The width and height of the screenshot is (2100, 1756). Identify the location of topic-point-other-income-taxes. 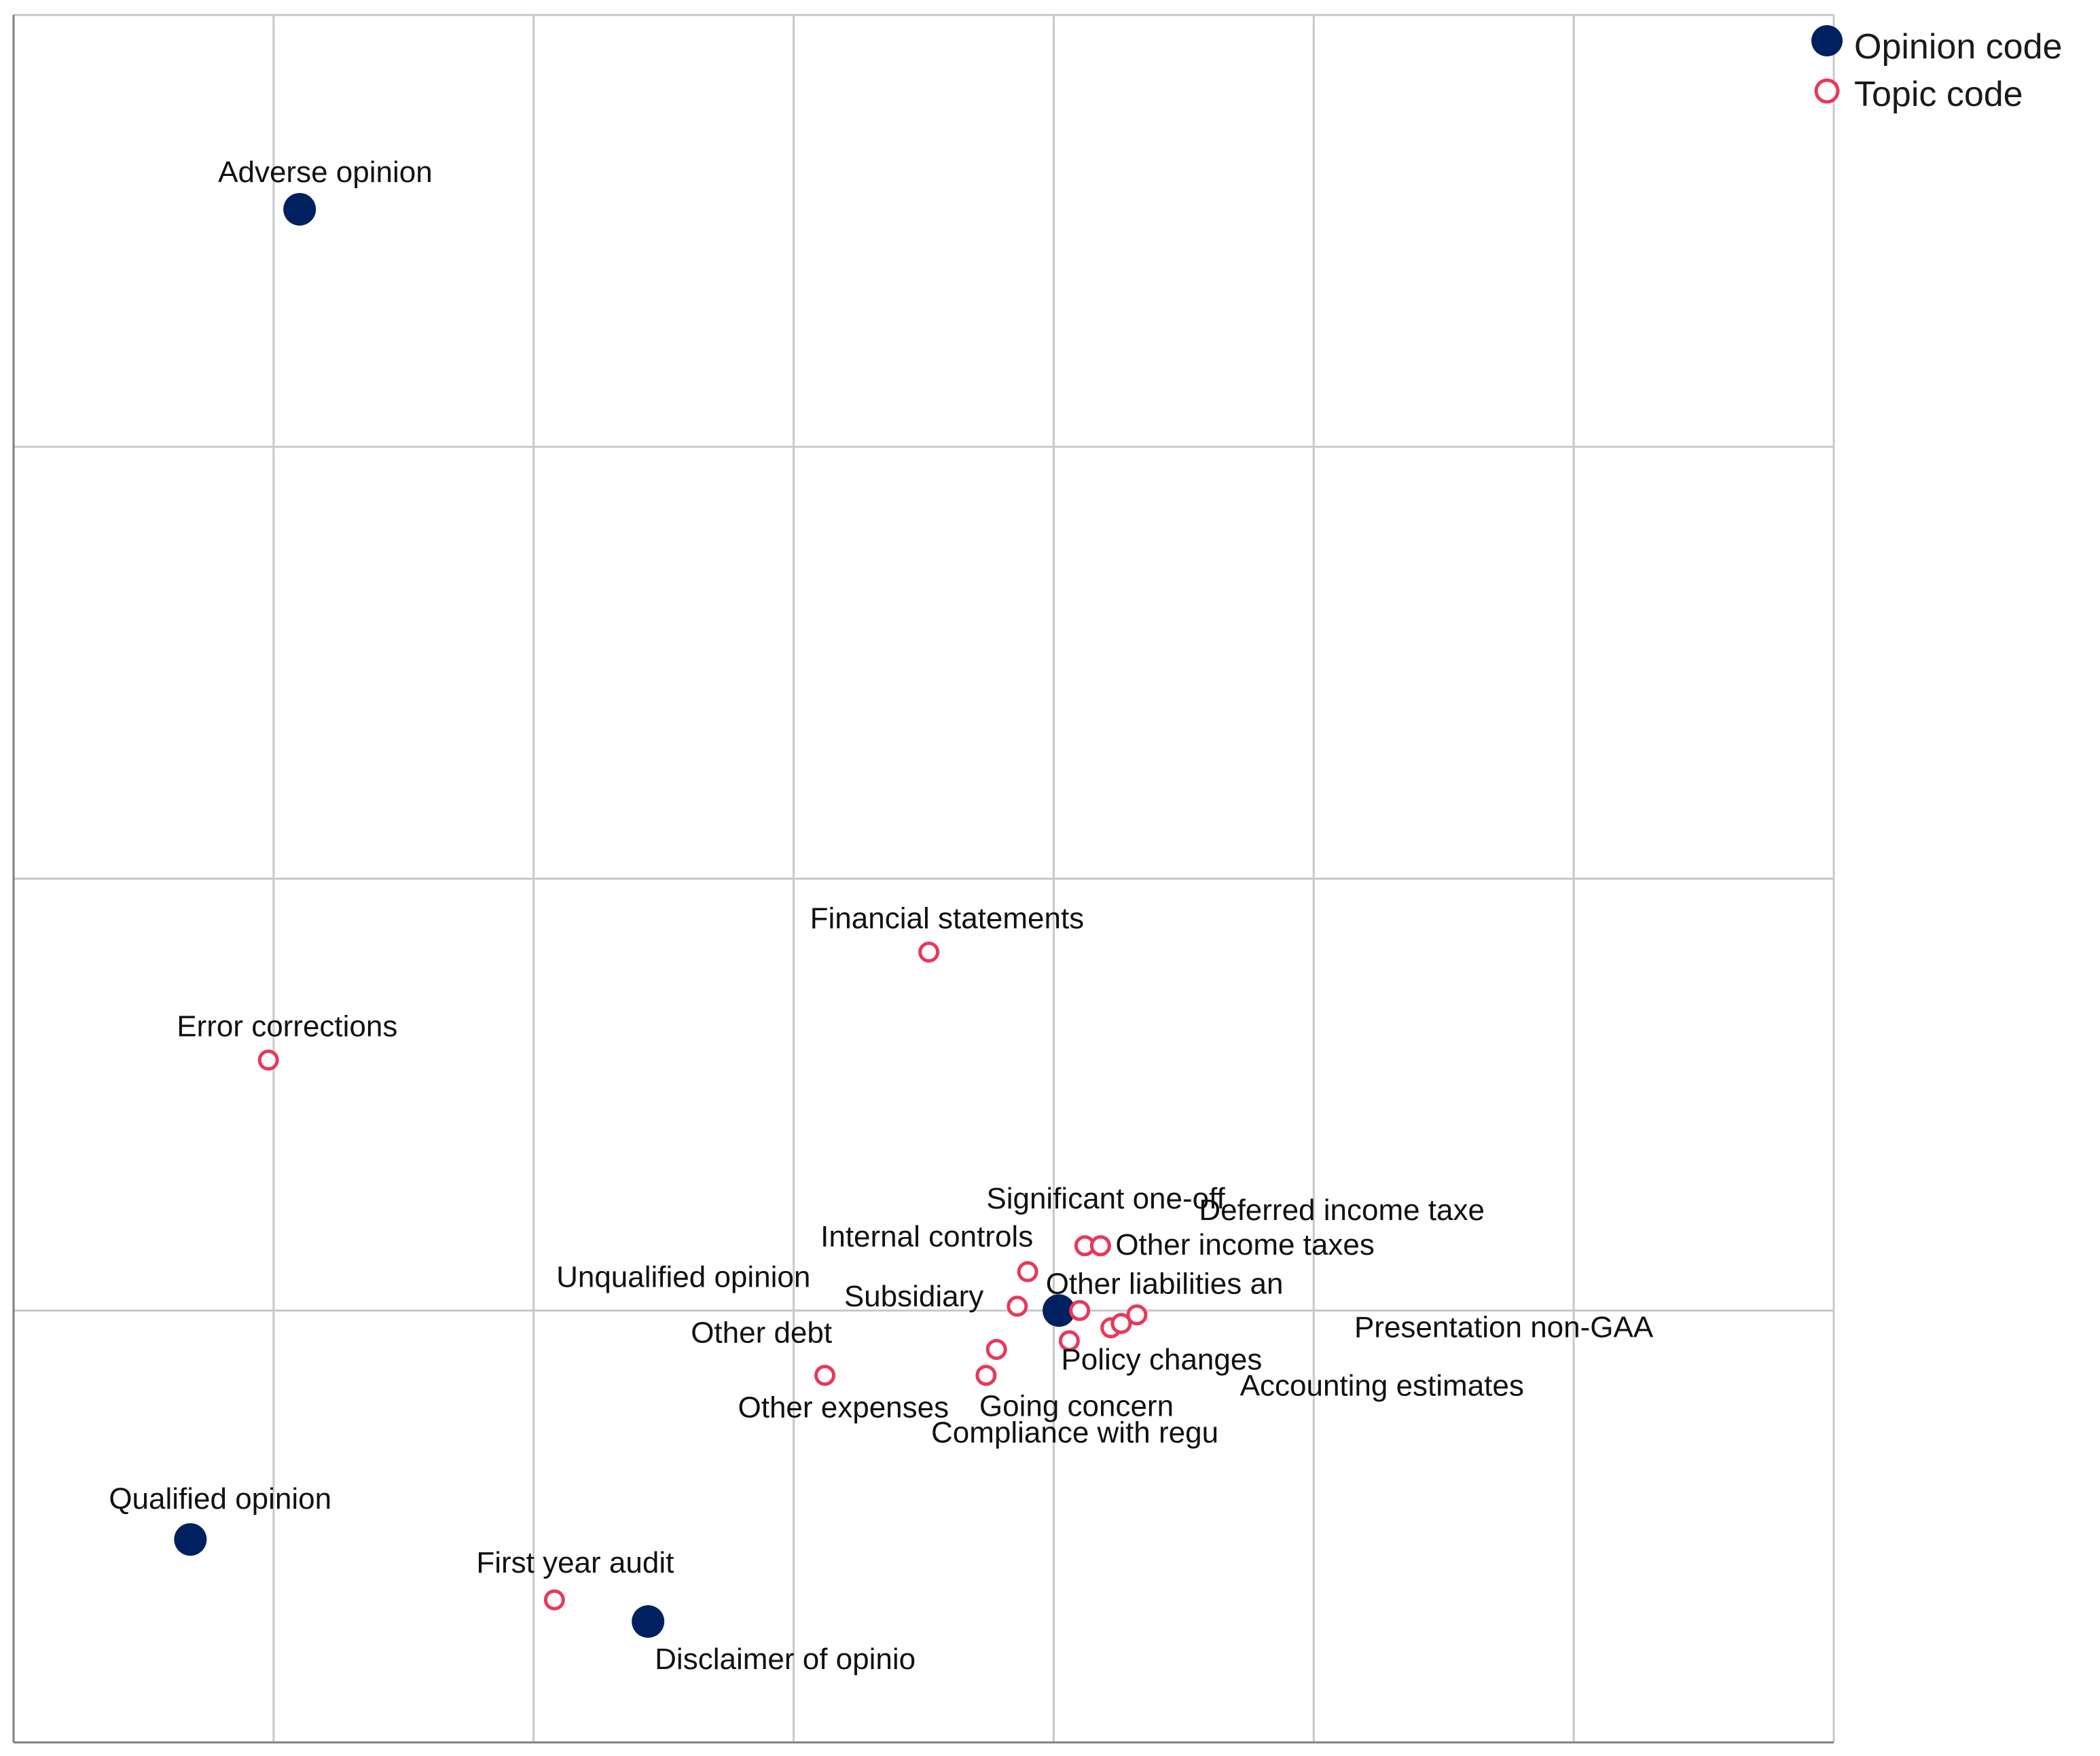
(1100, 1246).